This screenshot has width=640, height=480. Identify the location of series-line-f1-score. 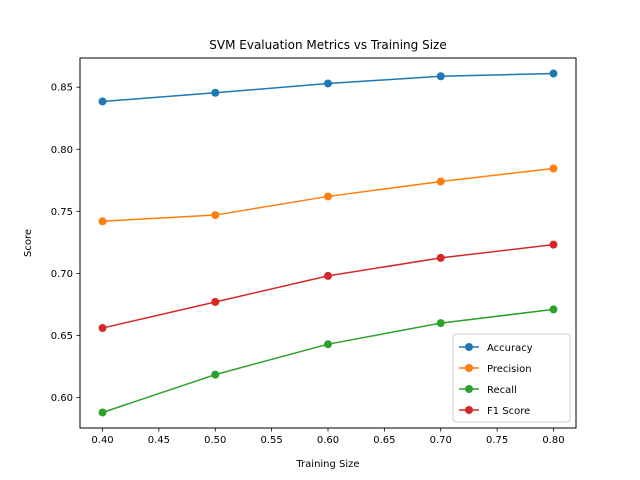
(328, 286).